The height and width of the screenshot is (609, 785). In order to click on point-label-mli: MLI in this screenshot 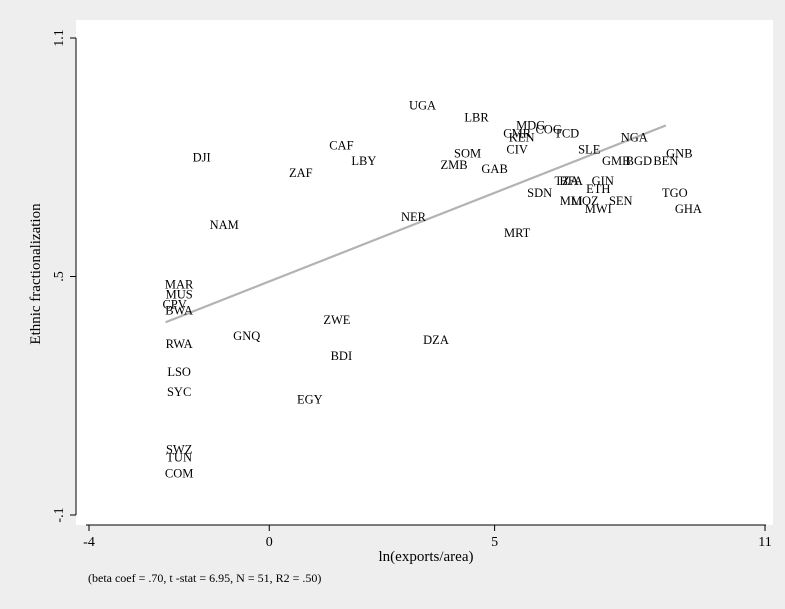, I will do `click(571, 201)`.